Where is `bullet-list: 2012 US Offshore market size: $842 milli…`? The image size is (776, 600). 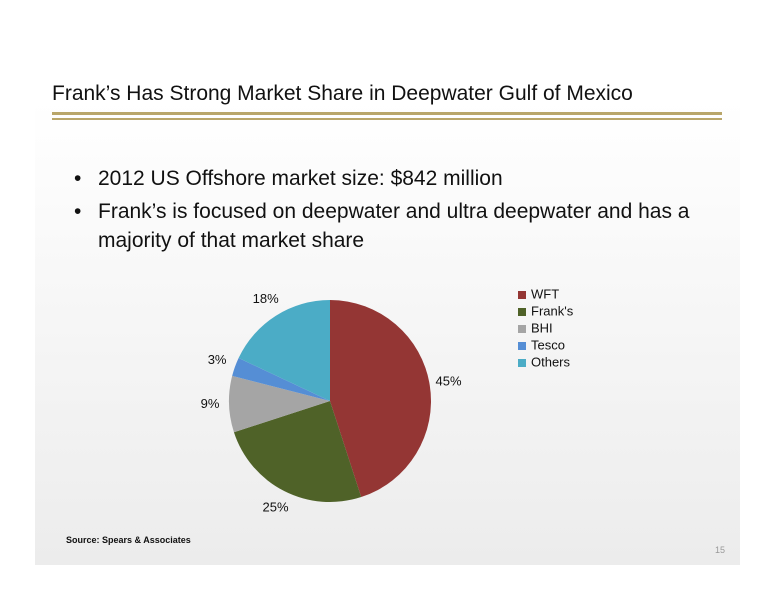 bullet-list: 2012 US Offshore market size: $842 milli… is located at coordinates (392, 211).